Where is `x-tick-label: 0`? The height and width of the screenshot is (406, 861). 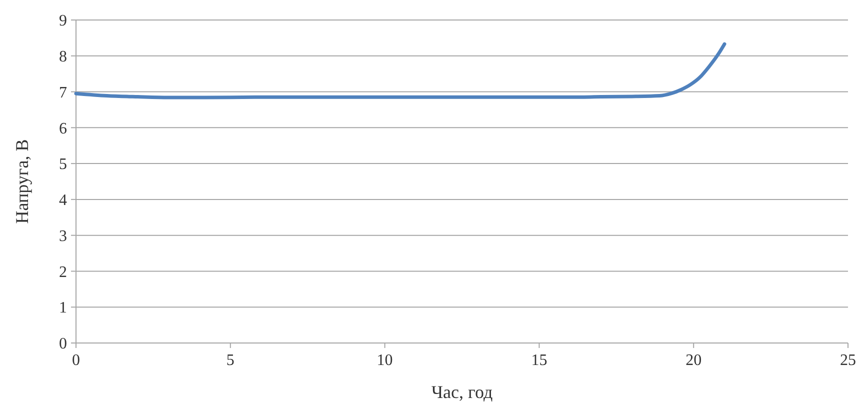
x-tick-label: 0 is located at coordinates (76, 360).